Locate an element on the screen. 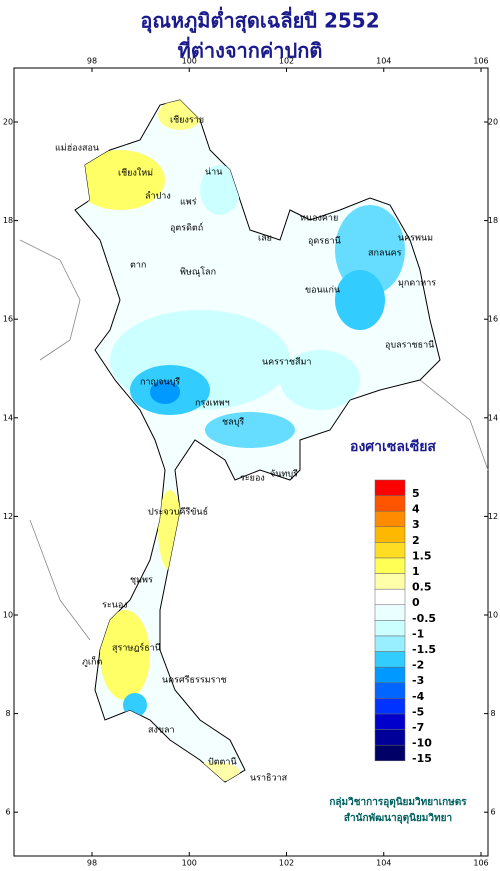 Image resolution: width=500 pixels, height=871 pixels. title-line: ที่ต่างจากค่าปกติ is located at coordinates (250, 49).